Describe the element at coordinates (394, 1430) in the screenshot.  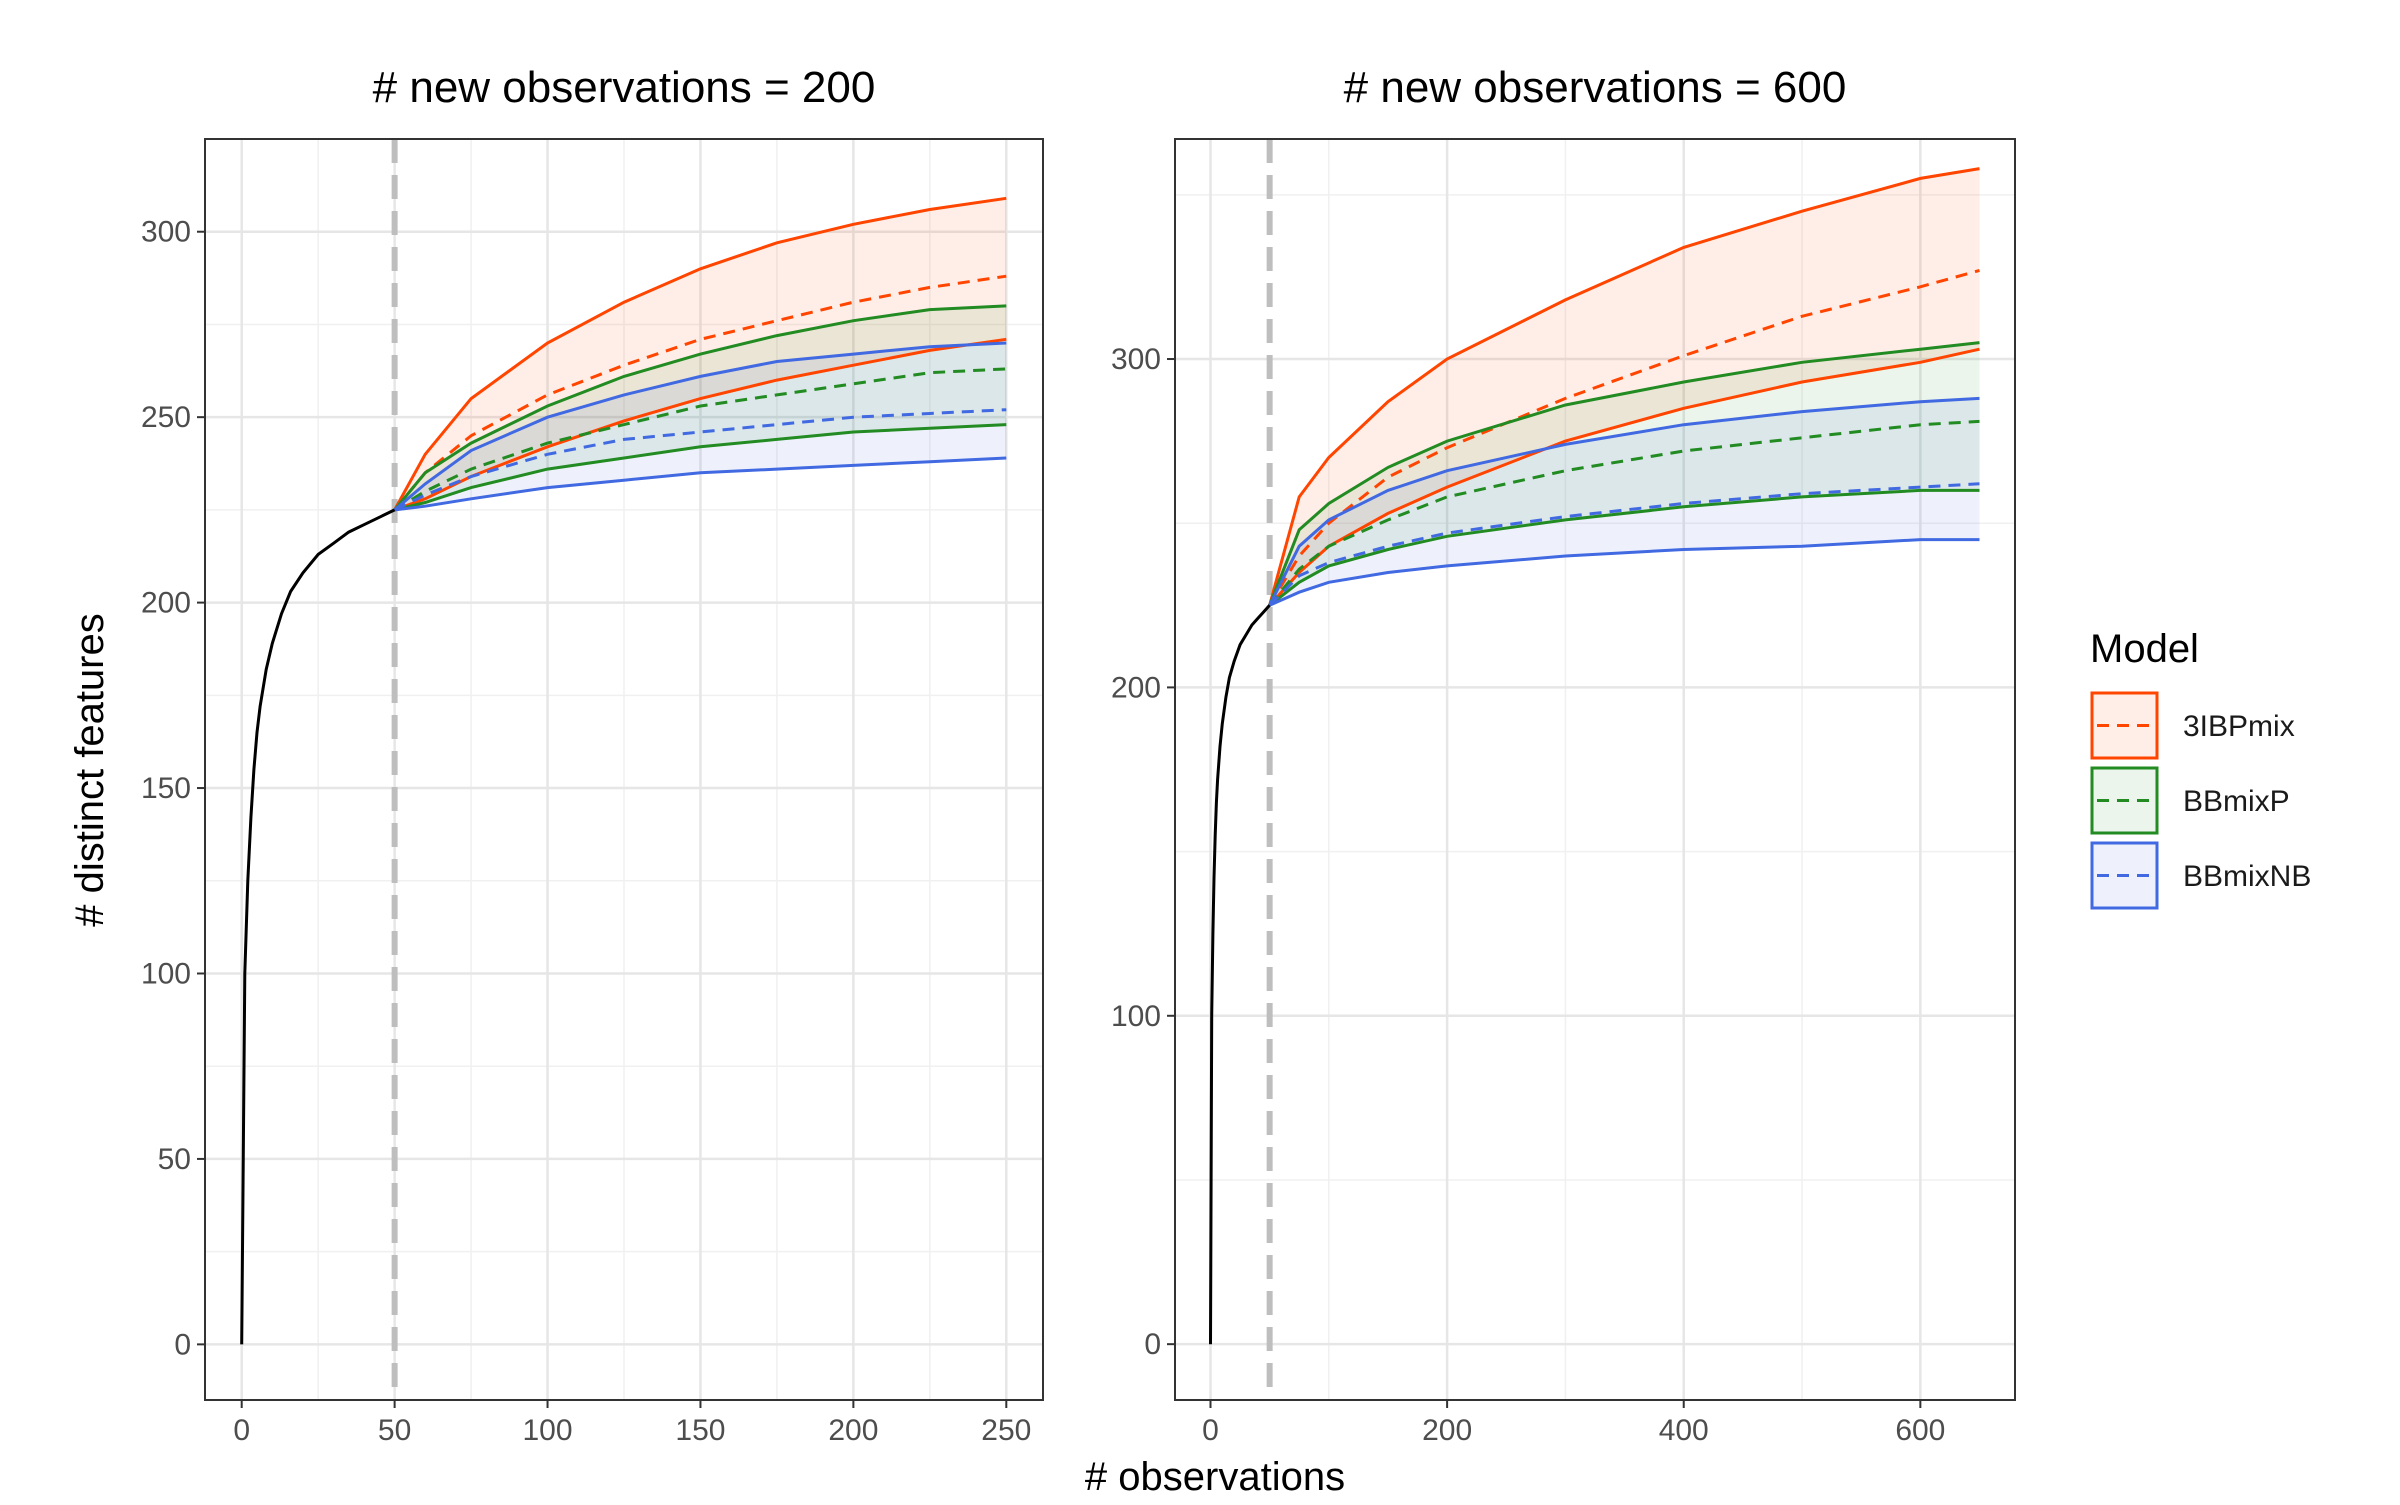
I see `x-tick-label: 50` at that location.